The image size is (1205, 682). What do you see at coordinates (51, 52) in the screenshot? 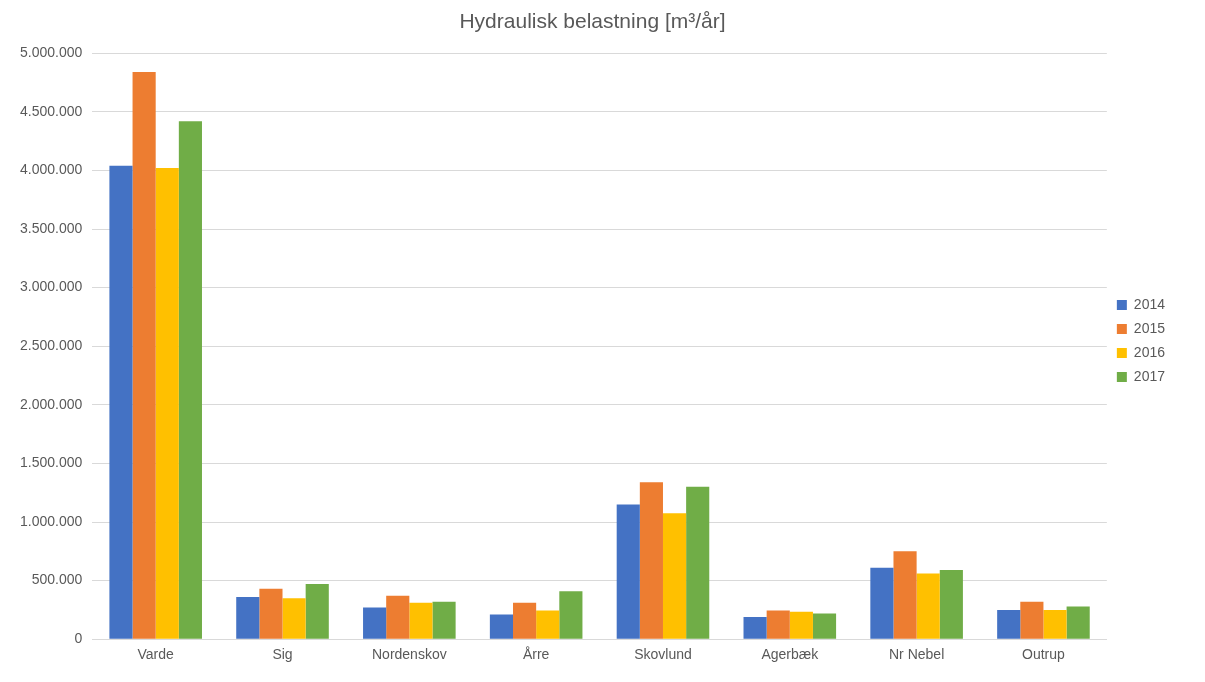
I see `y-tick-label: 5.000.000` at bounding box center [51, 52].